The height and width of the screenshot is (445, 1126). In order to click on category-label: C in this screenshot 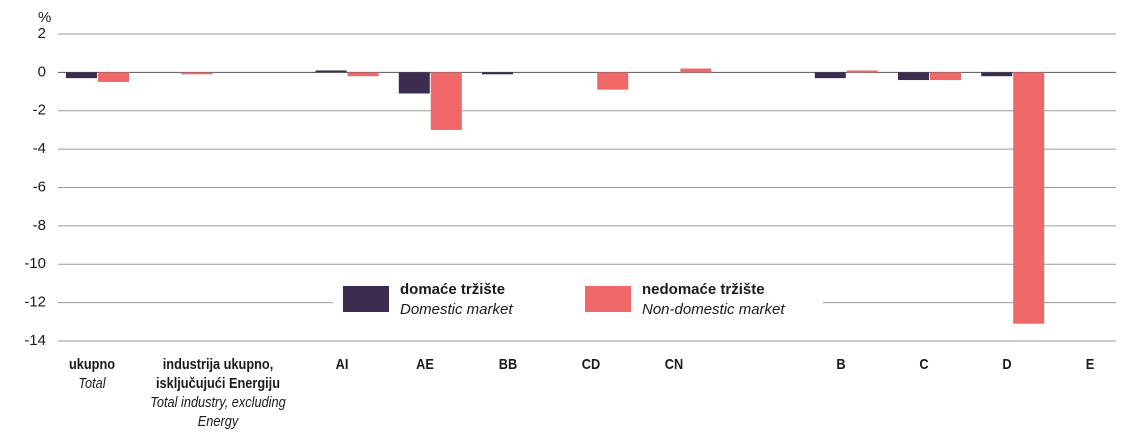, I will do `click(924, 364)`.